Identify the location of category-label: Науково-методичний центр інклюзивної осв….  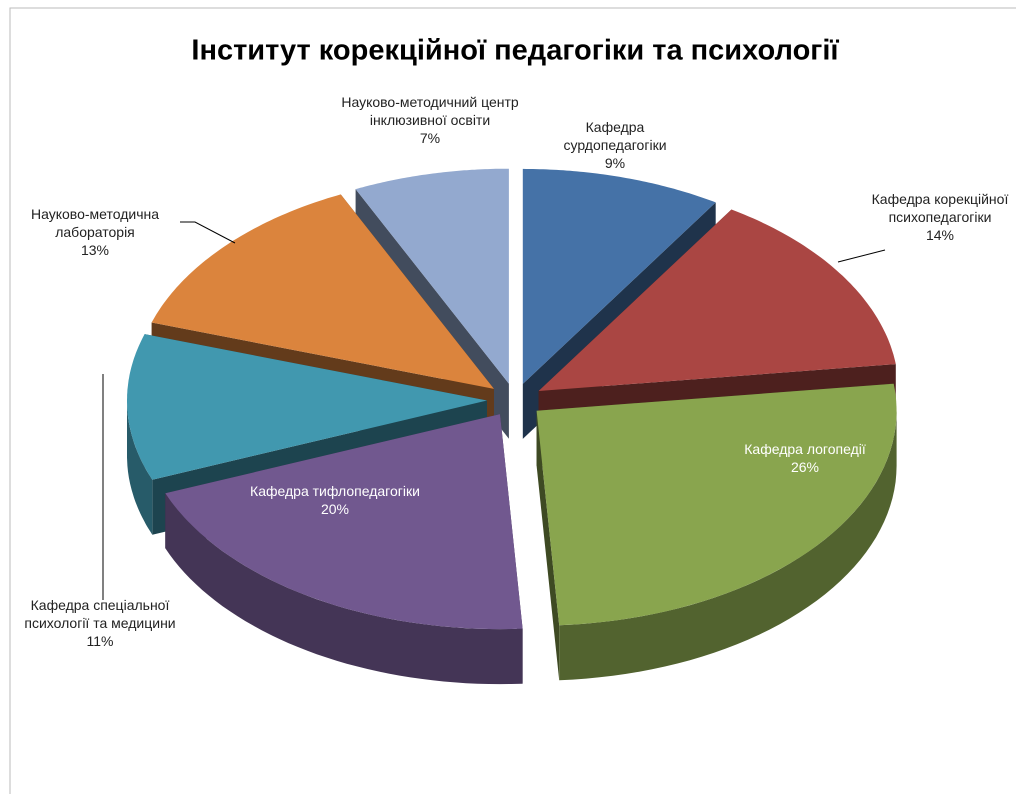
(430, 111).